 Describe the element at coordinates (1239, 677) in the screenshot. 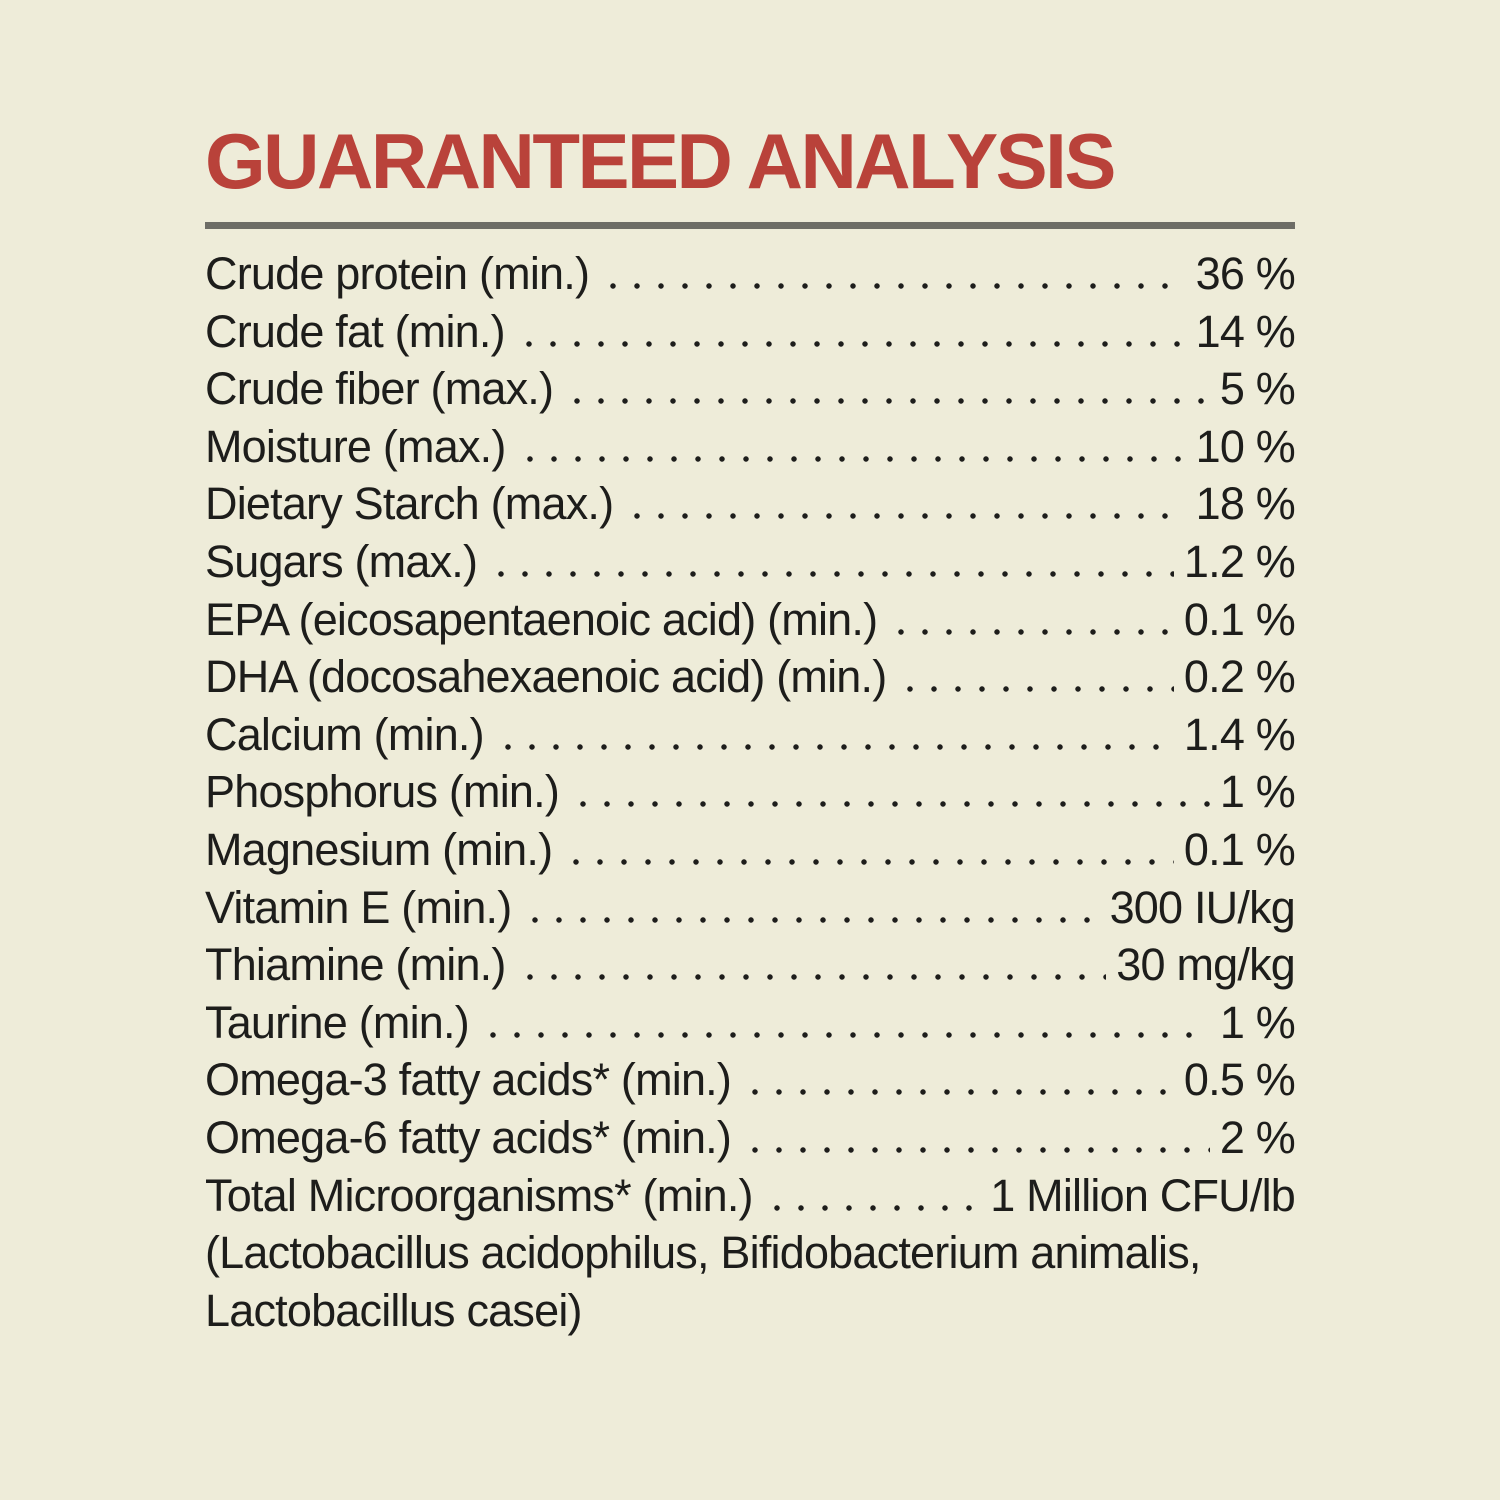

I see `nutrient-value: 0.2 %` at that location.